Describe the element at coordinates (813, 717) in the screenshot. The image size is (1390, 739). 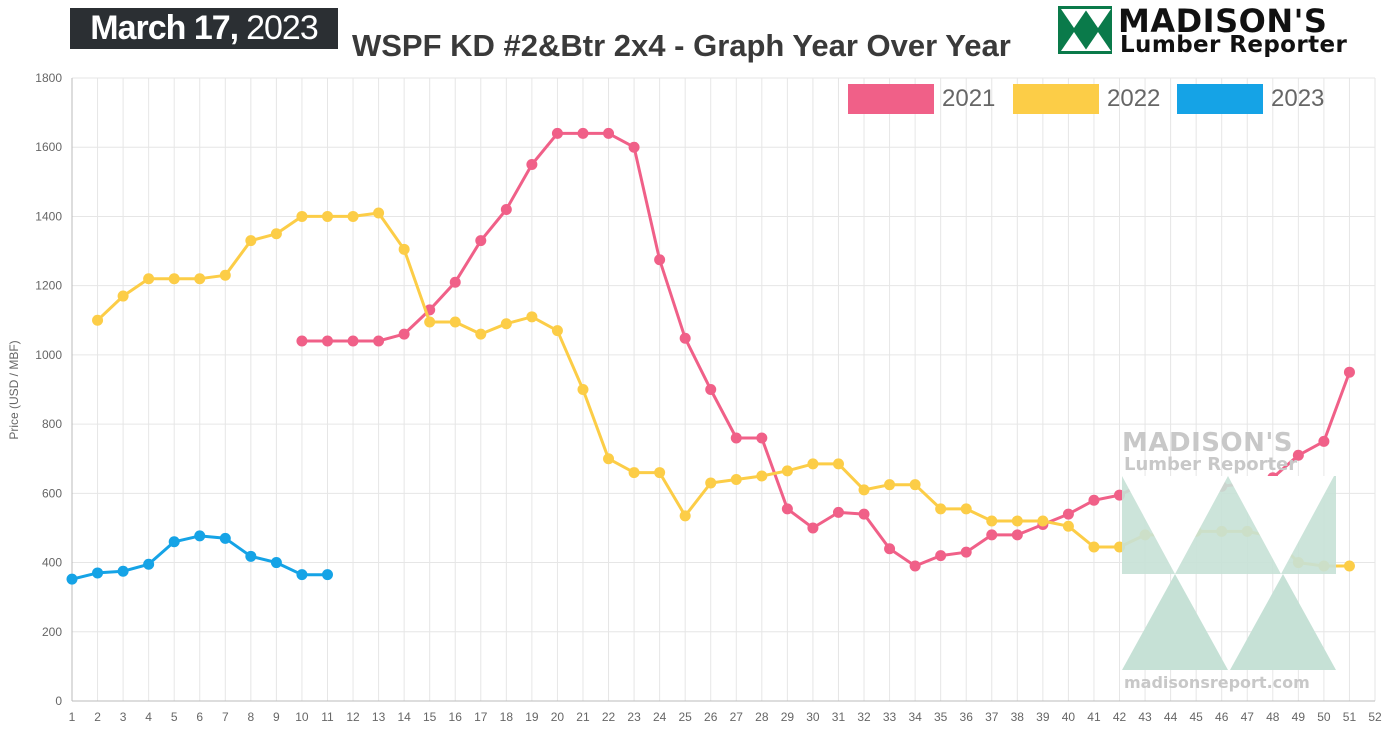
I see `x-tick-label: 30` at that location.